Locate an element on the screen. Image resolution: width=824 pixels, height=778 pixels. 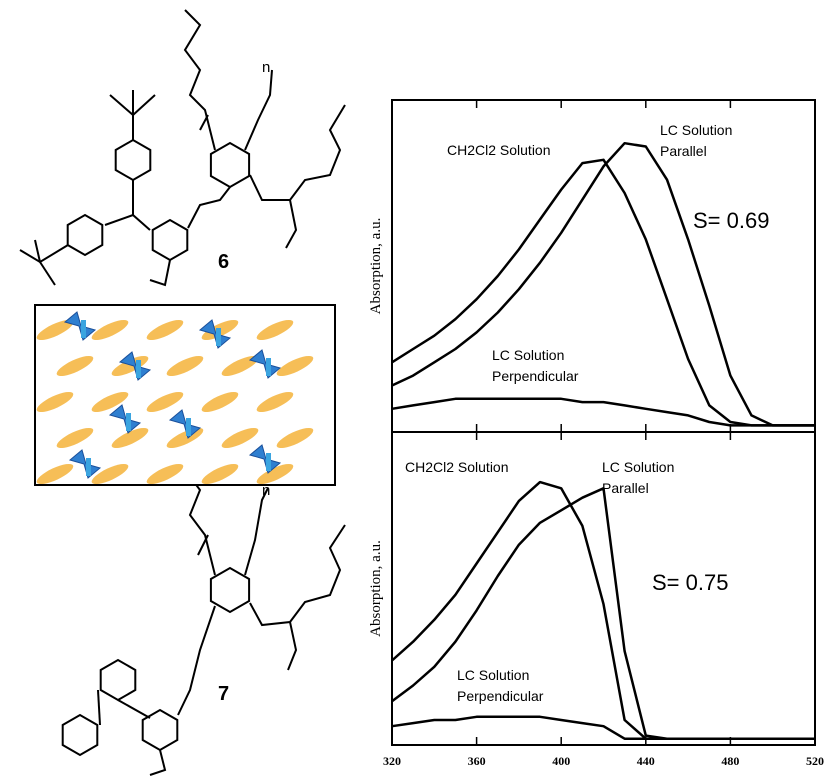
annotation: S= 0.69 is located at coordinates (731, 220).